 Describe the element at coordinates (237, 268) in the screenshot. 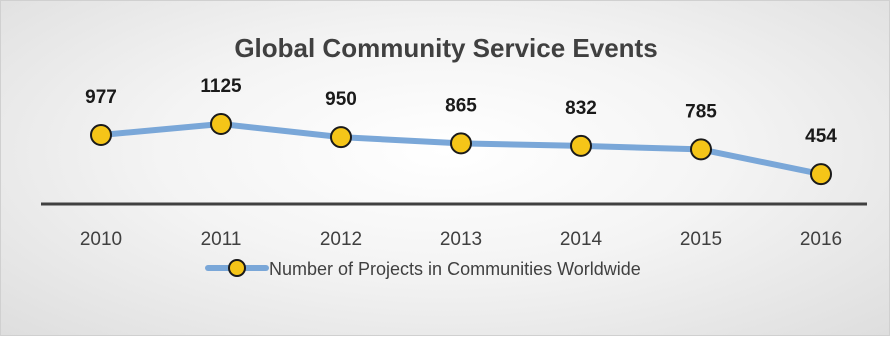

I see `legend-marker-swatch` at that location.